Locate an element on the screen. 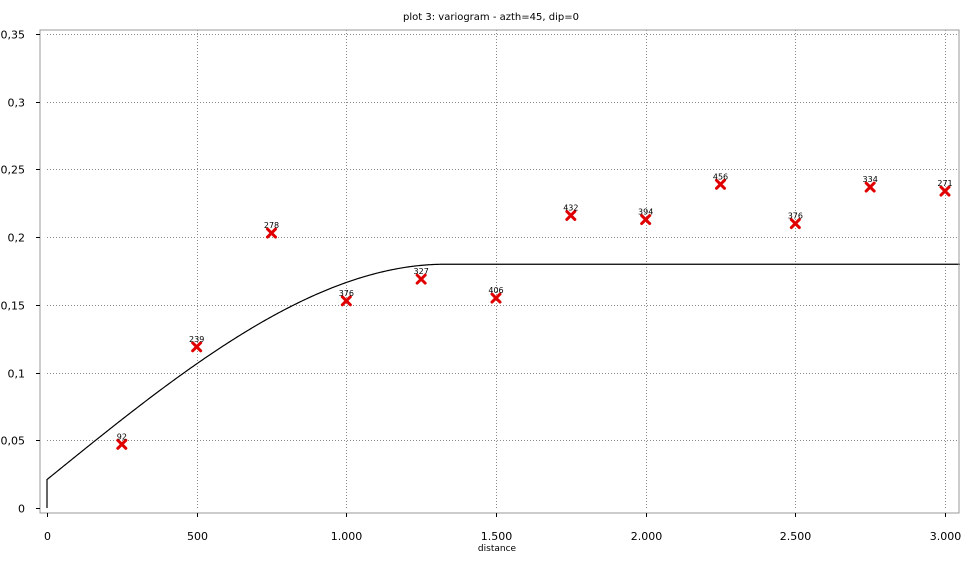 This screenshot has width=976, height=568. x-tick-label: 3.000 is located at coordinates (946, 536).